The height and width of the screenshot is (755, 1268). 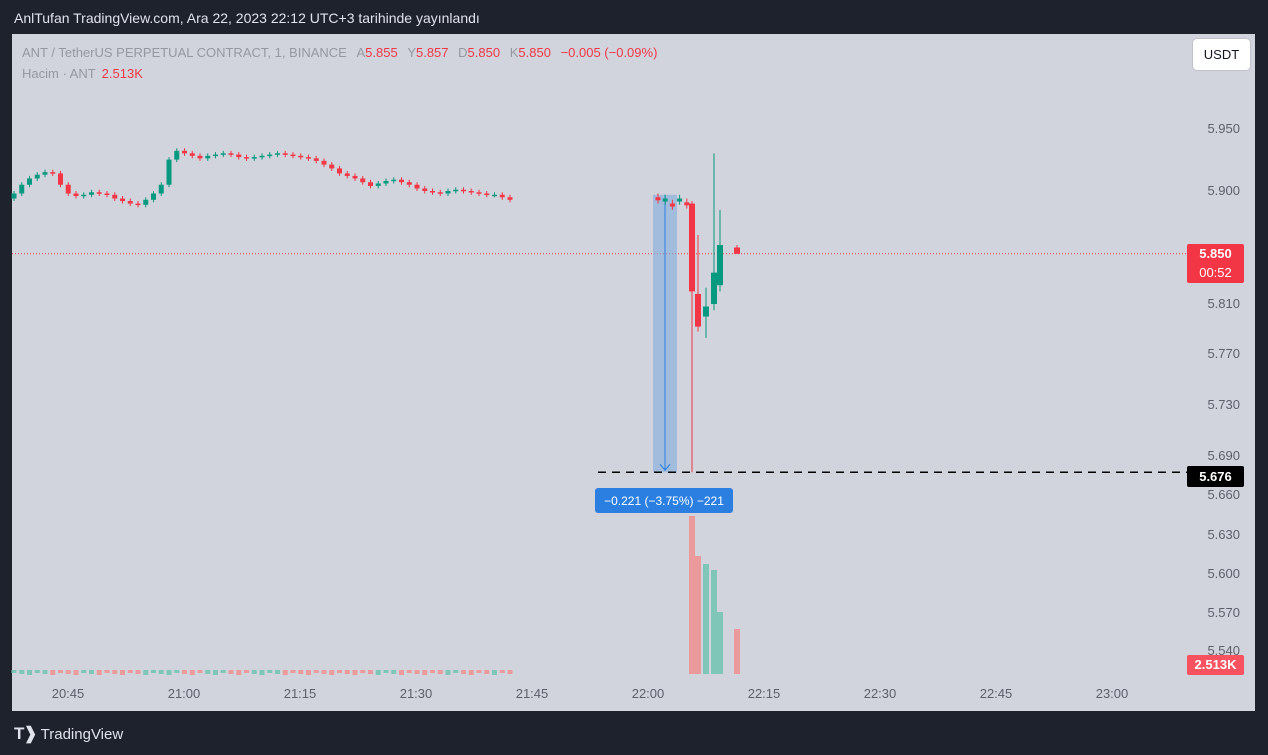 I want to click on close-value: 5.850, so click(x=534, y=52).